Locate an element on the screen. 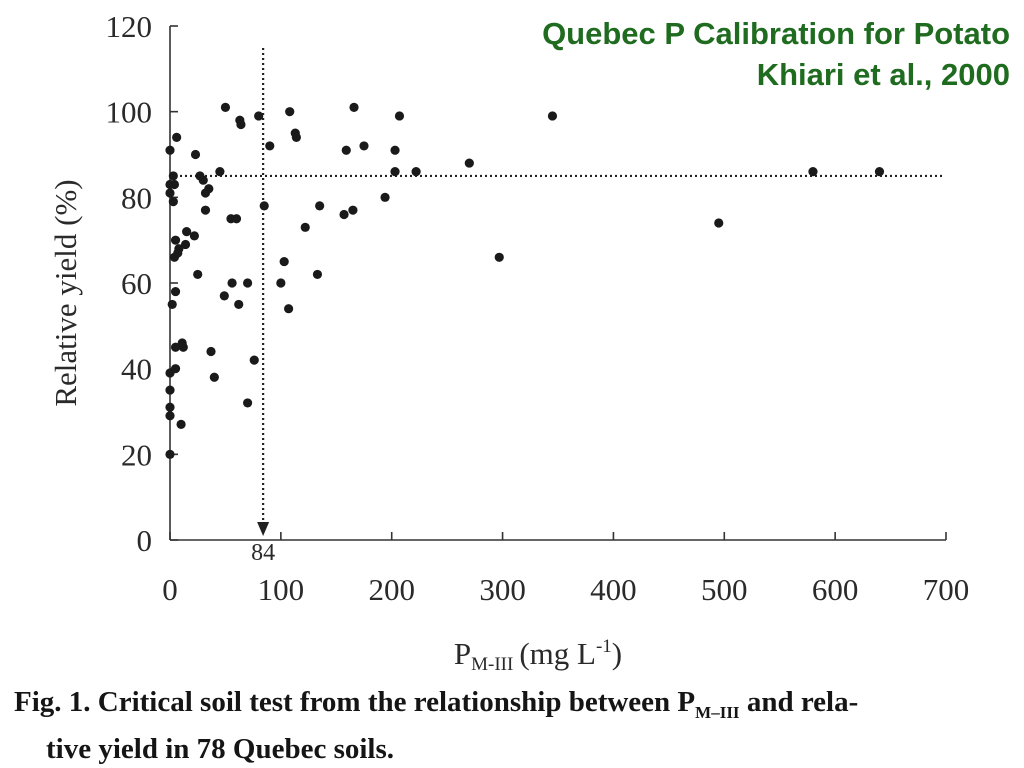 The height and width of the screenshot is (768, 1024). y-axis-title: Relative yield (%) is located at coordinates (65, 292).